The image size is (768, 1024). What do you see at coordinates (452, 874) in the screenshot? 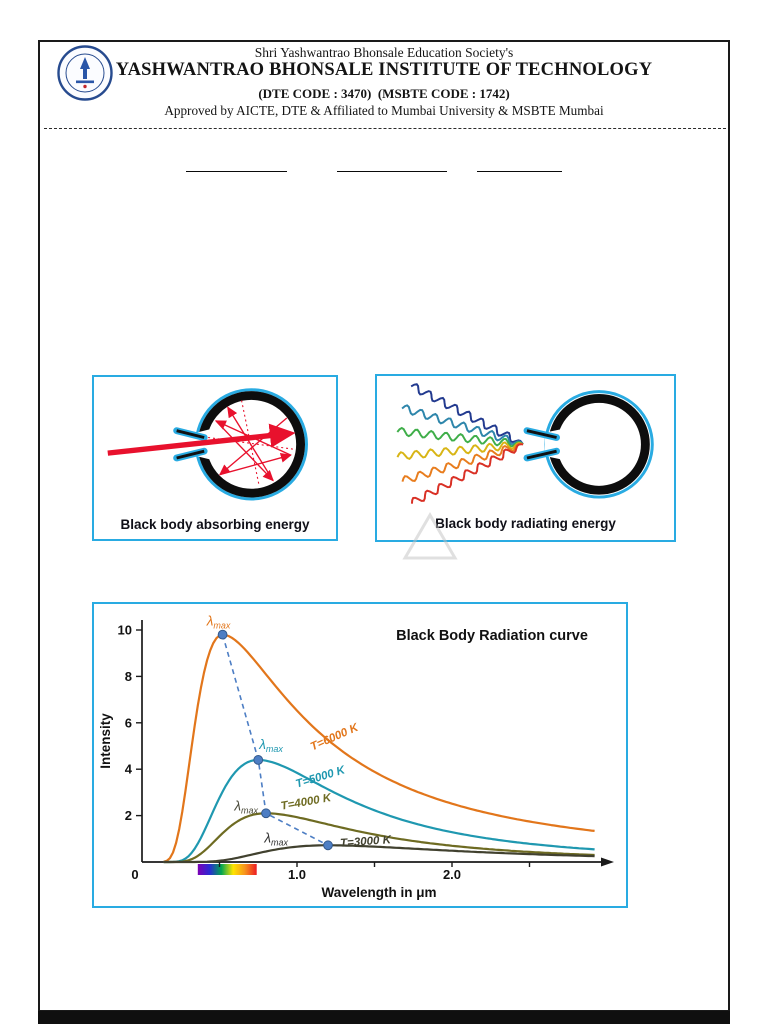
I see `x-tick-label: 2.0` at bounding box center [452, 874].